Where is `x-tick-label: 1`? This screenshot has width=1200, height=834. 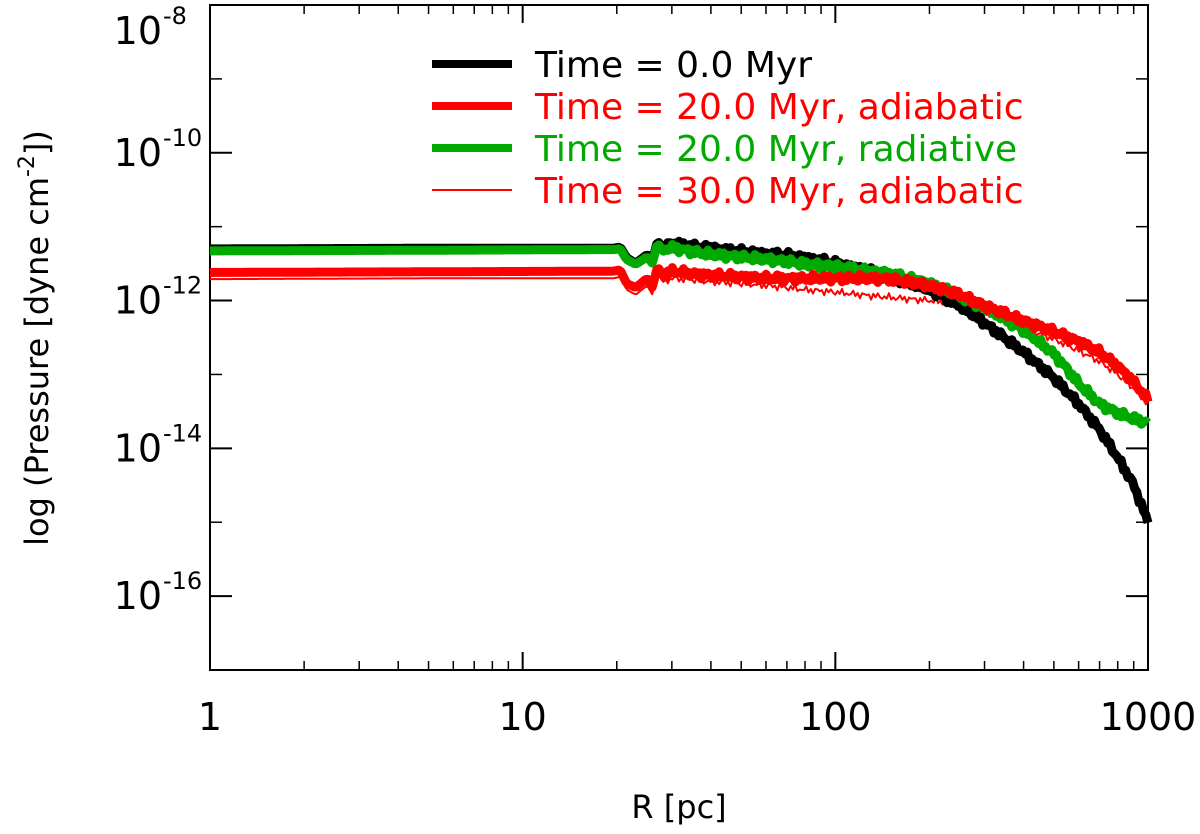 x-tick-label: 1 is located at coordinates (210, 717).